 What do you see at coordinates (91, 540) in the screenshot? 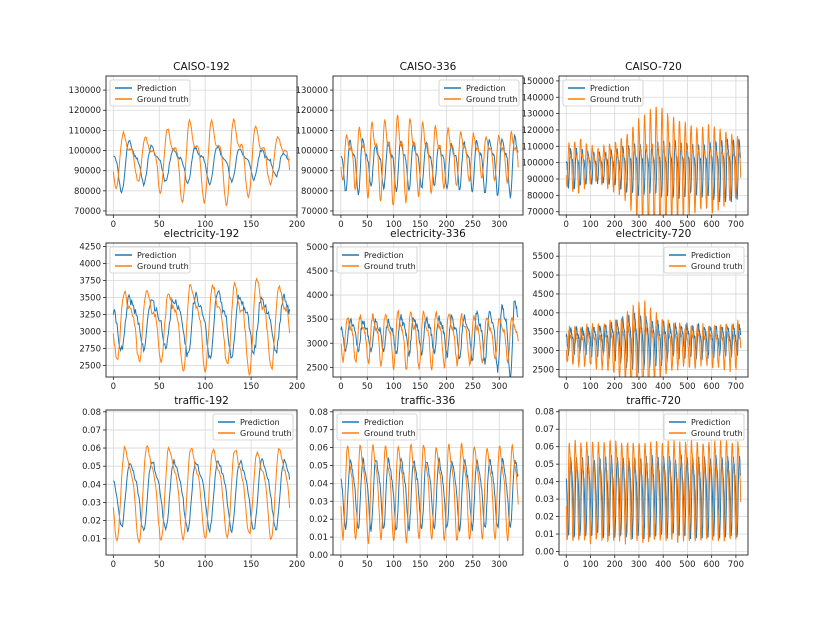
I see `y-tick-label: 0.01` at bounding box center [91, 540].